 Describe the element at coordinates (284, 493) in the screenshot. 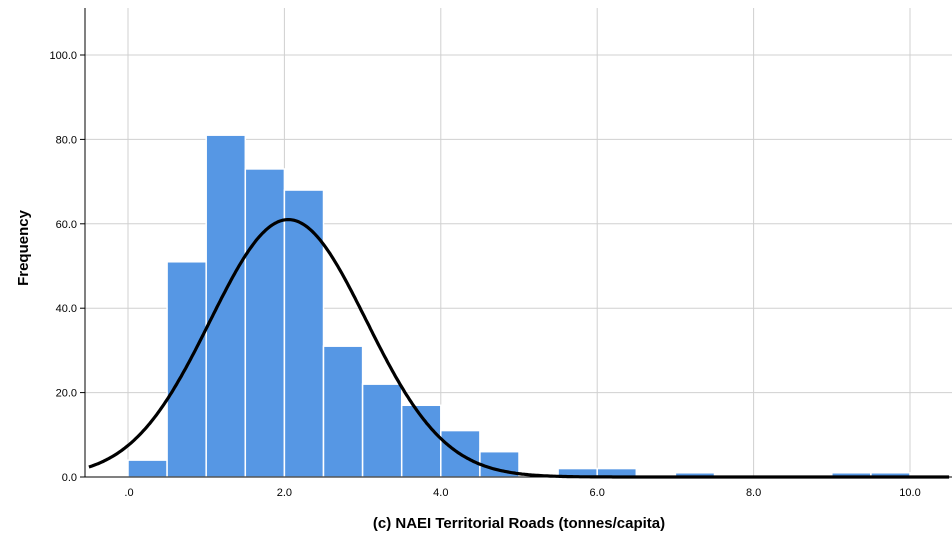

I see `x-tick-label: 2.0` at that location.